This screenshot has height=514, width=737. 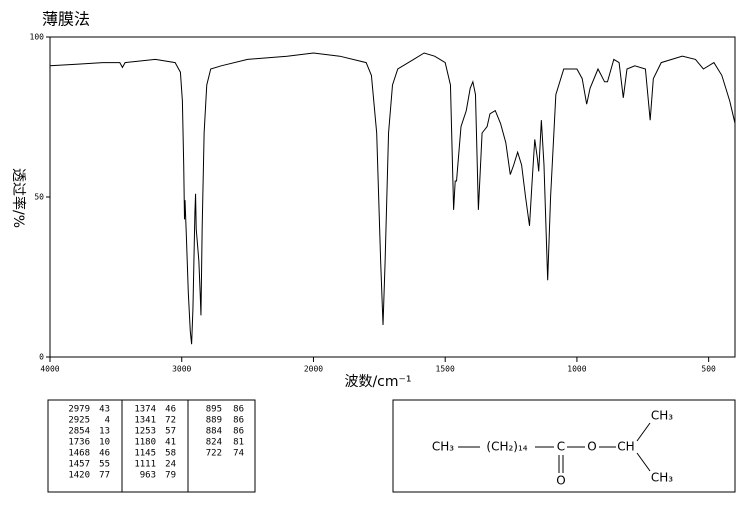 I want to click on peak-wavenumber: 1341, so click(x=145, y=421).